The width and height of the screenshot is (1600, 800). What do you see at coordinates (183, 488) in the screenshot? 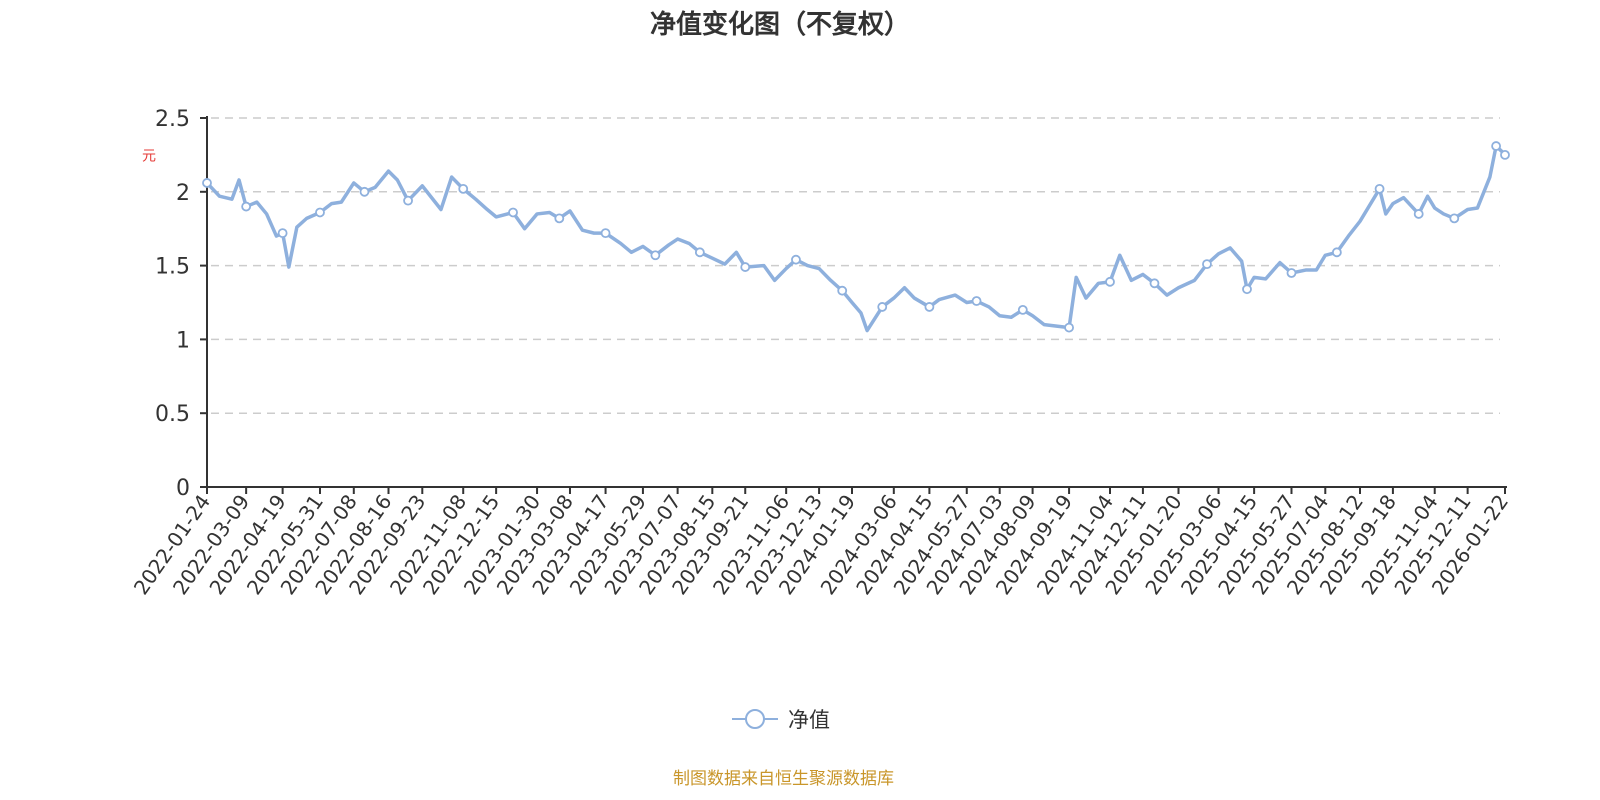
I see `y-tick-label: 0` at bounding box center [183, 488].